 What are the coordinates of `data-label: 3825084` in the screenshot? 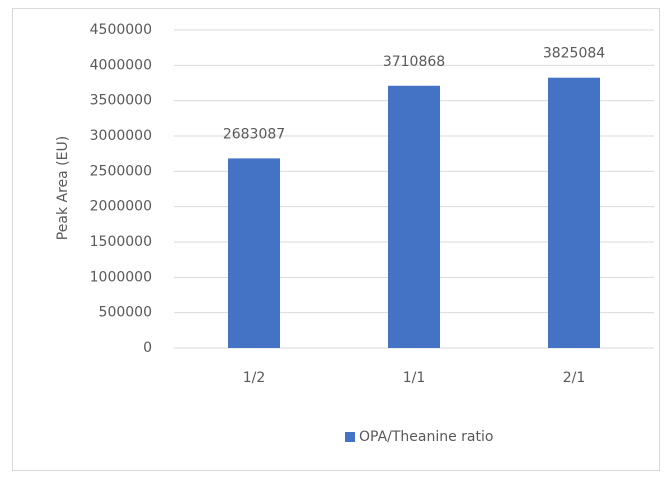 It's located at (574, 54).